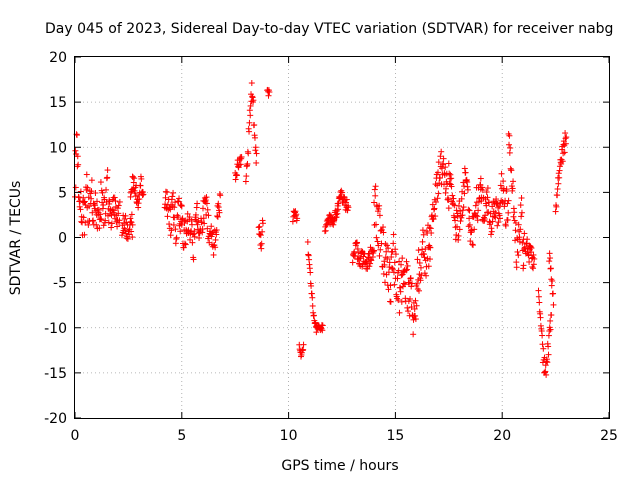 Image resolution: width=640 pixels, height=480 pixels. I want to click on y-tick-label: -10, so click(55, 329).